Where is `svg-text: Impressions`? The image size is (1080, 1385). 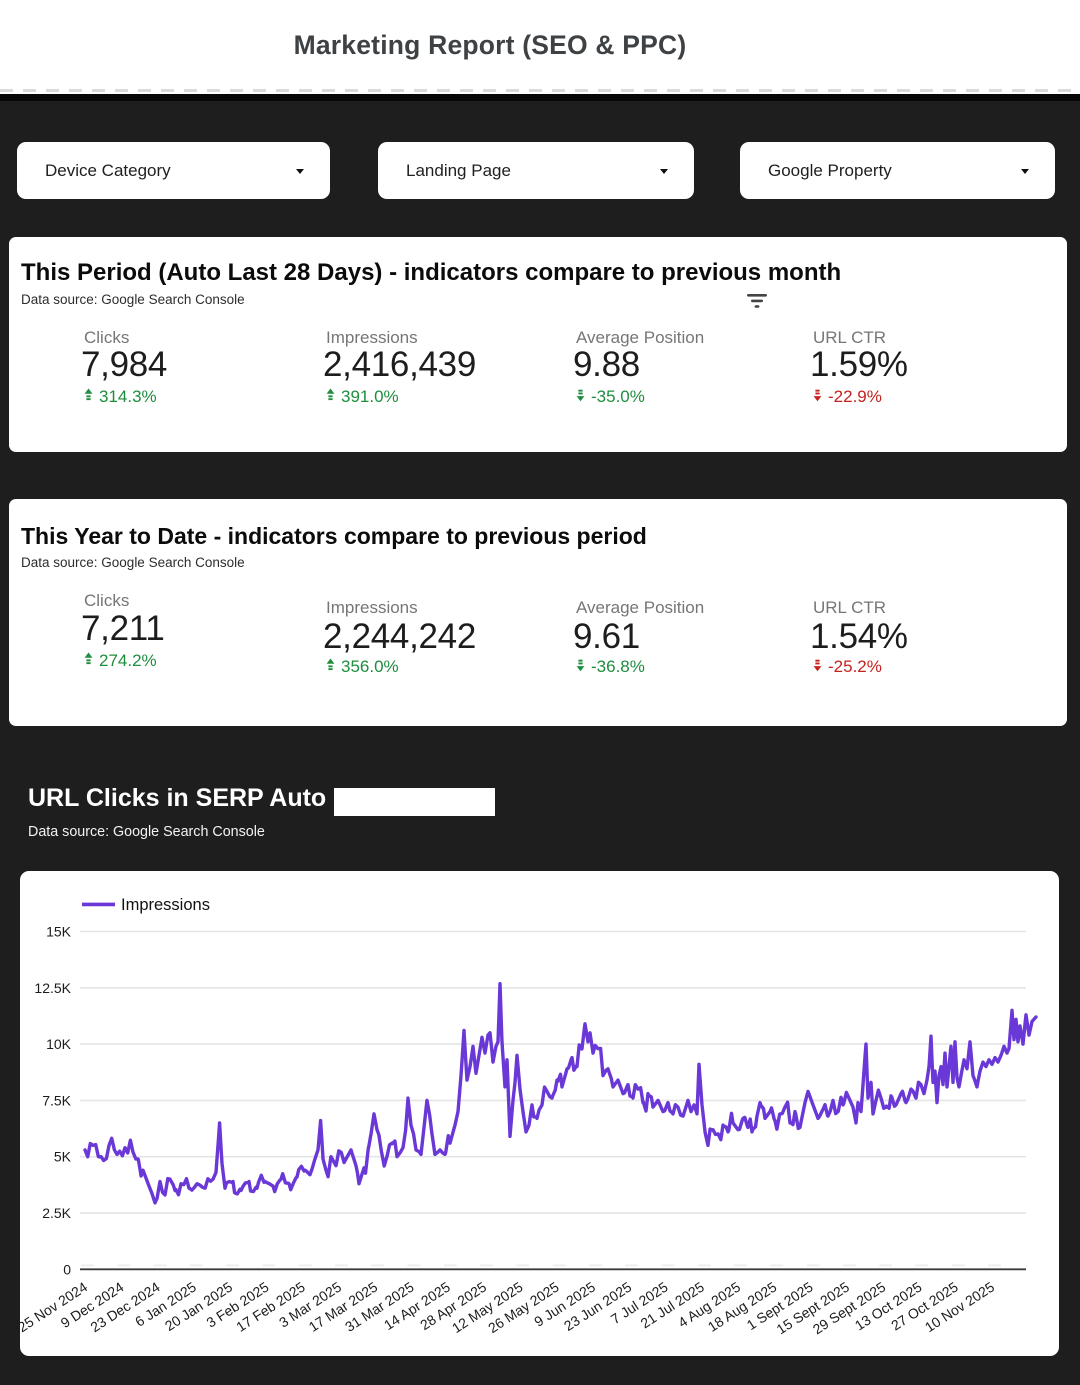 svg-text: Impressions is located at coordinates (165, 905).